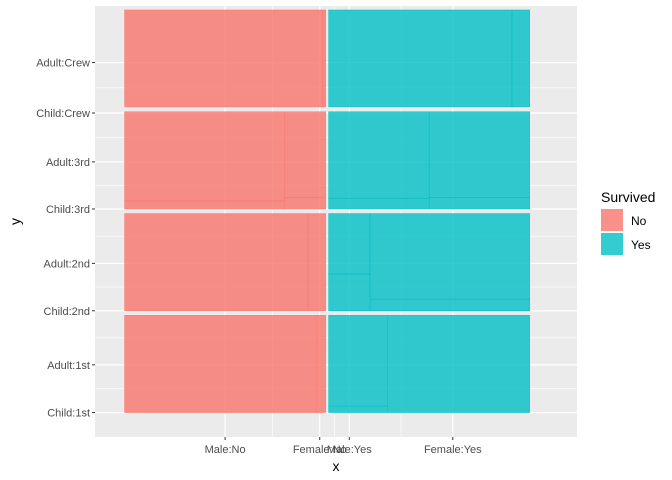  Describe the element at coordinates (204, 156) in the screenshot. I see `mosaic-cell-no-adult-3rd-male` at that location.